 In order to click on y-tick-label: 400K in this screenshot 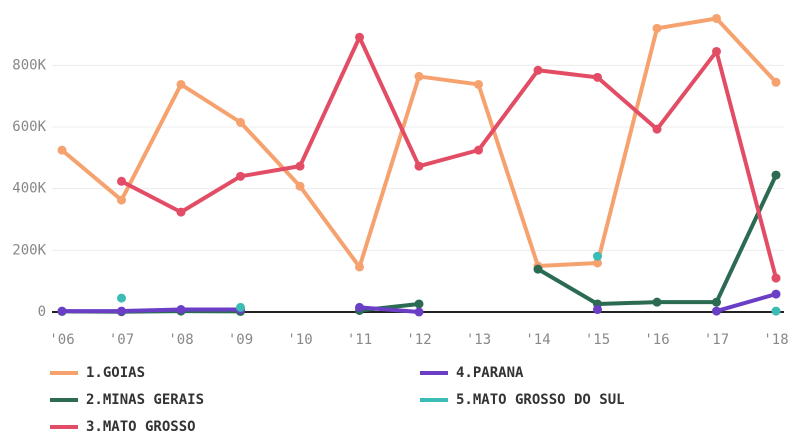, I will do `click(29, 189)`.